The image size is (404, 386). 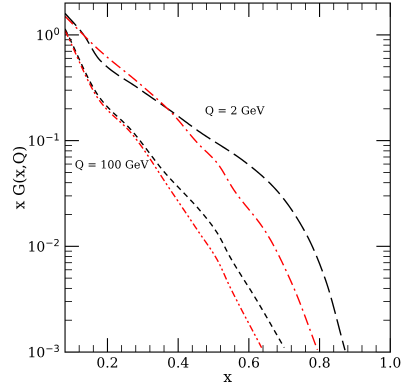 What do you see at coordinates (19, 178) in the screenshot?
I see `y-axis-title: x G(x,Q)` at bounding box center [19, 178].